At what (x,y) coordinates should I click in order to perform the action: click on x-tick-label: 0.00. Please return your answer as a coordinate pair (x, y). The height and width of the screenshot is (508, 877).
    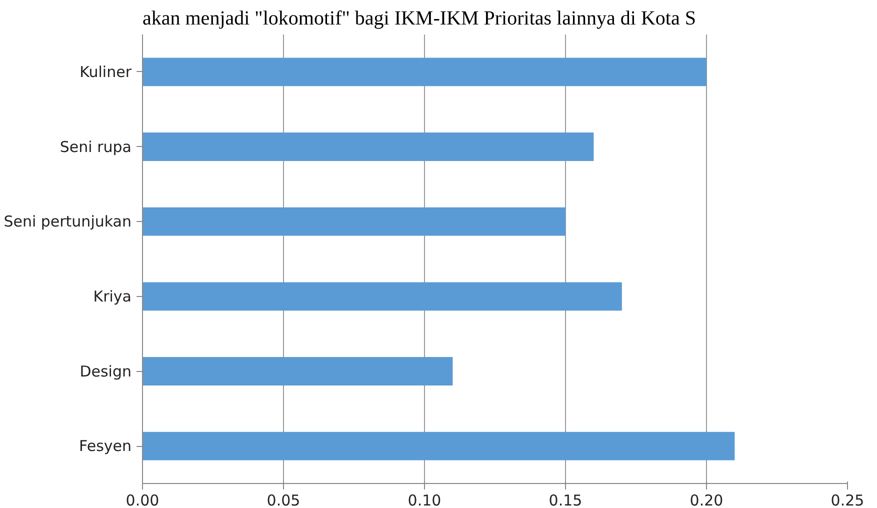
    Looking at the image, I should click on (143, 500).